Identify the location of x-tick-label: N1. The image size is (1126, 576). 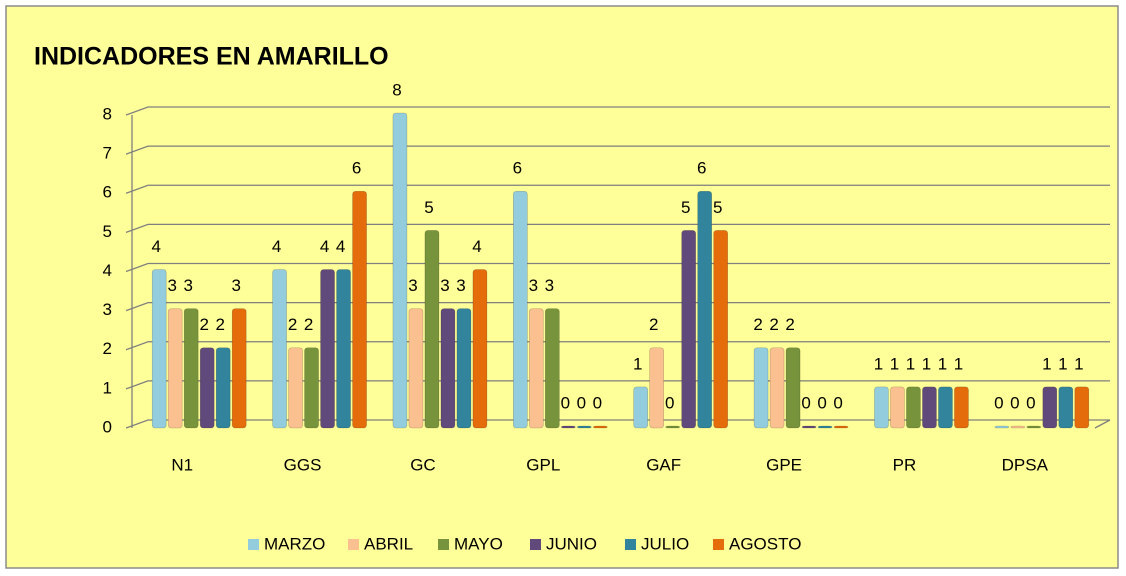
(182, 464).